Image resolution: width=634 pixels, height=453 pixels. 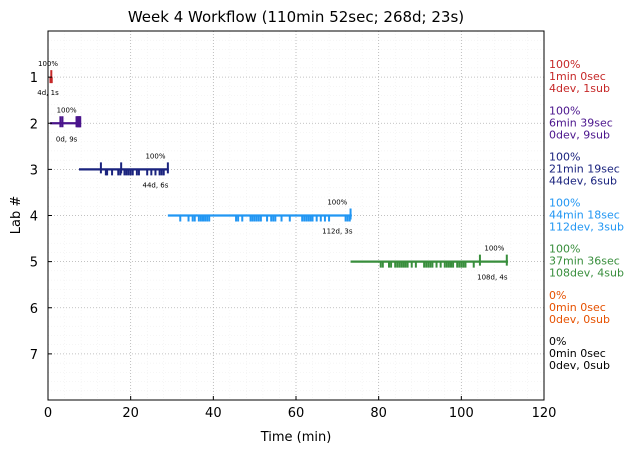 What do you see at coordinates (584, 215) in the screenshot?
I see `lab-4-summary-line: 44min 18sec` at bounding box center [584, 215].